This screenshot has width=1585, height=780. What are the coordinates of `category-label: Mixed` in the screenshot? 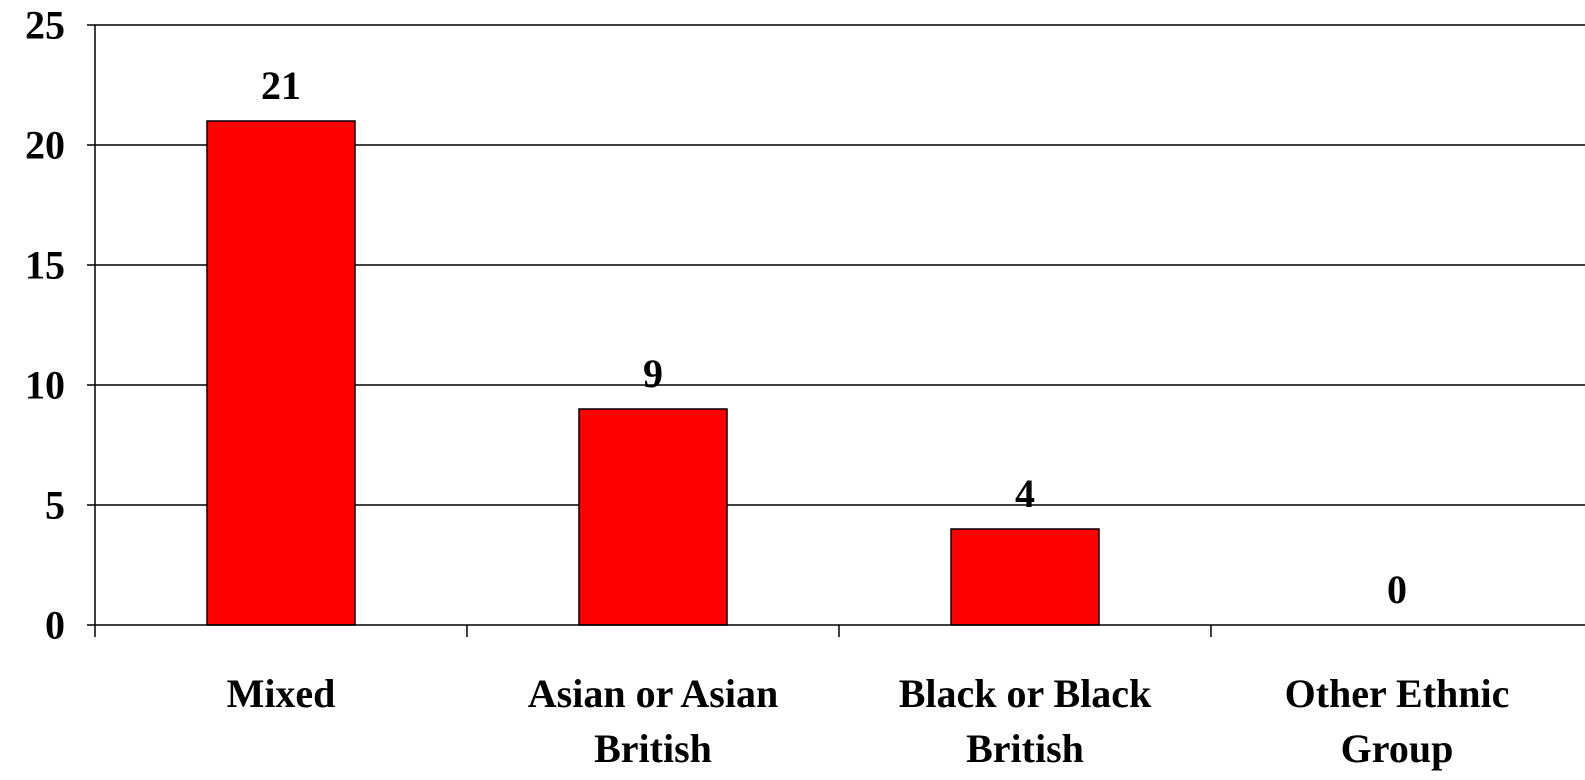 It's located at (281, 693).